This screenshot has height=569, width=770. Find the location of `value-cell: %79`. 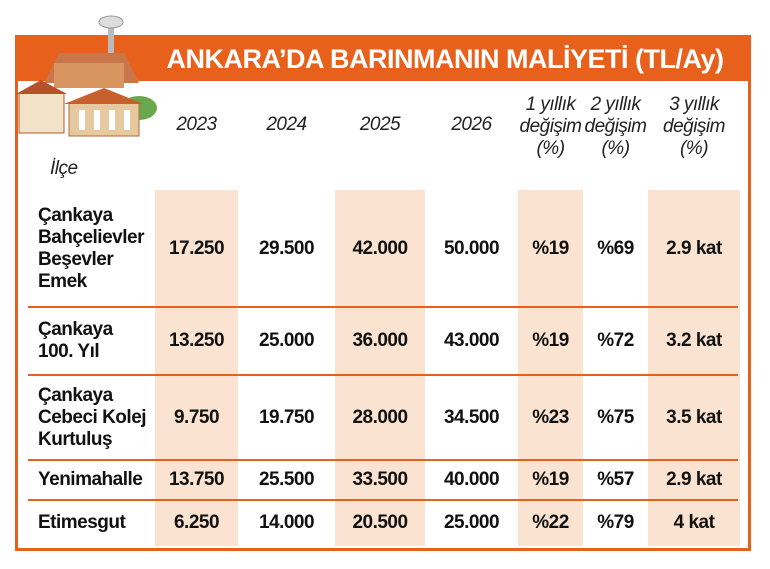

value-cell: %79 is located at coordinates (615, 522).